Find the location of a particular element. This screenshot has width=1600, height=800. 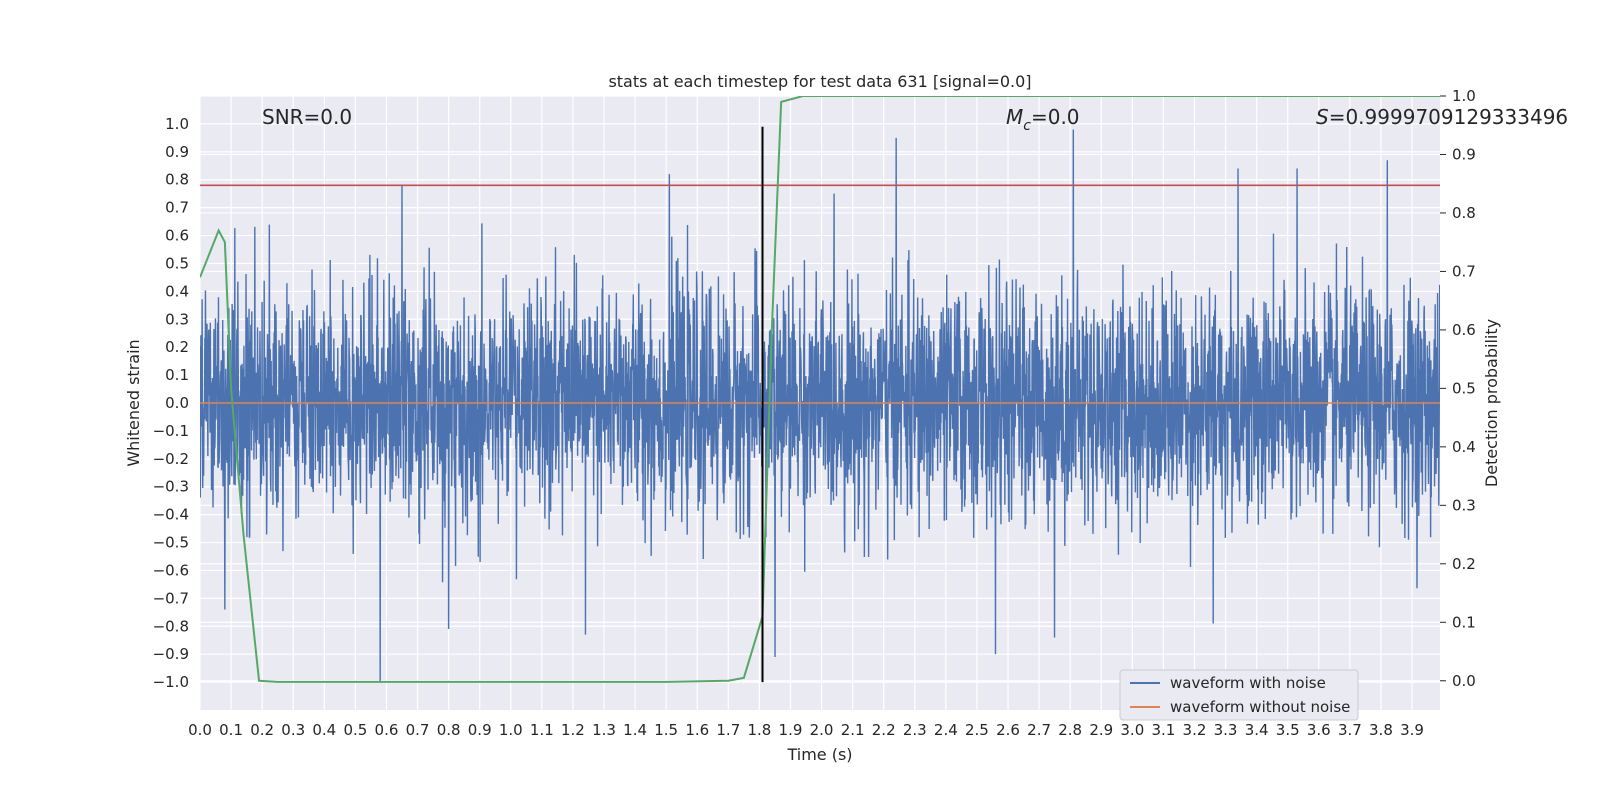

x-tick-label: 1.0 is located at coordinates (511, 730).